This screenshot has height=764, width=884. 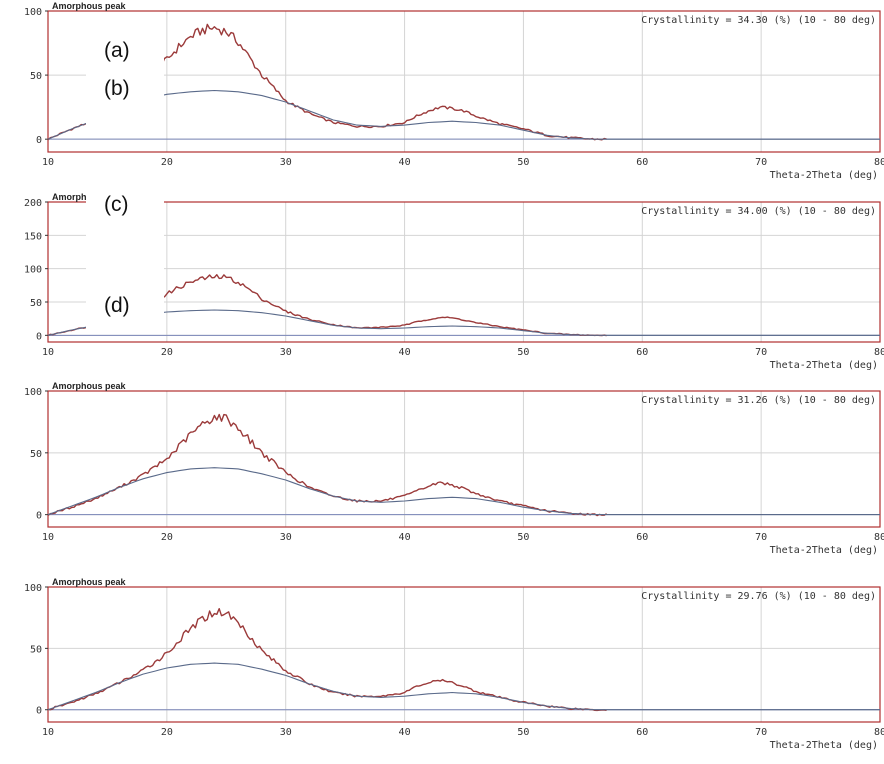 What do you see at coordinates (33, 203) in the screenshot?
I see `y-tick-label: 200` at bounding box center [33, 203].